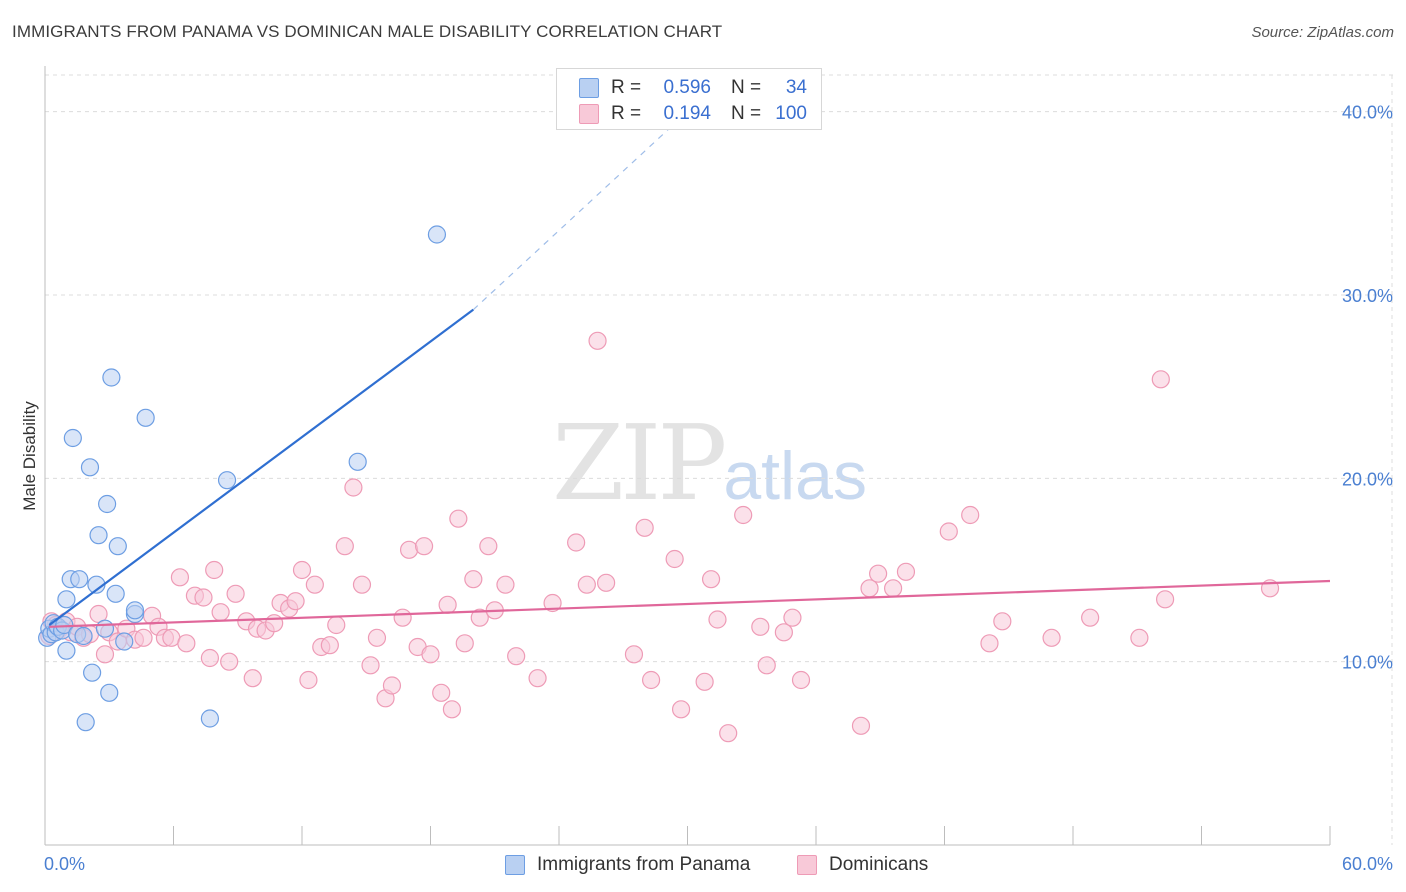 Image resolution: width=1406 pixels, height=892 pixels. I want to click on y-tick-label: 30.0%, so click(1367, 296).